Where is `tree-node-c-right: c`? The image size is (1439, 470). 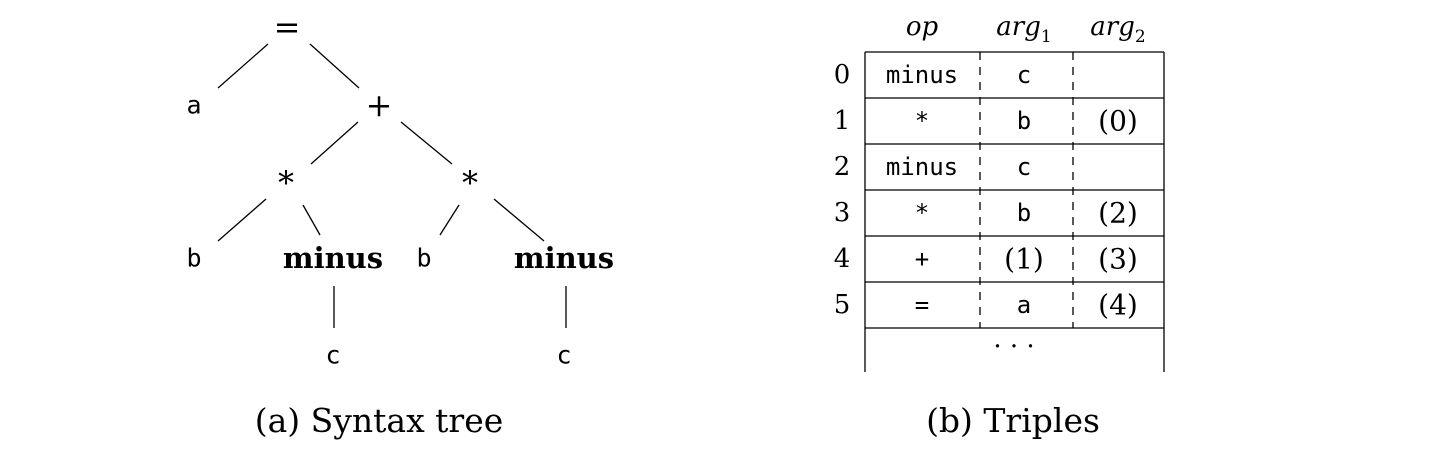 tree-node-c-right: c is located at coordinates (563, 355).